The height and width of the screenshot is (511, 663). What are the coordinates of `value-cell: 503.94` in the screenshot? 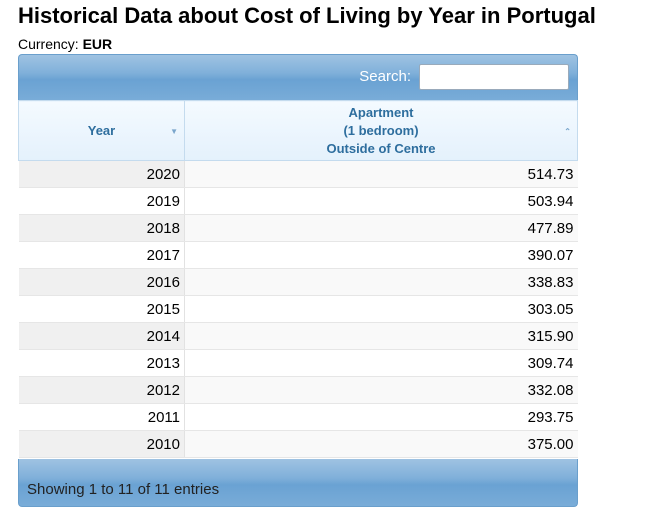 It's located at (381, 201).